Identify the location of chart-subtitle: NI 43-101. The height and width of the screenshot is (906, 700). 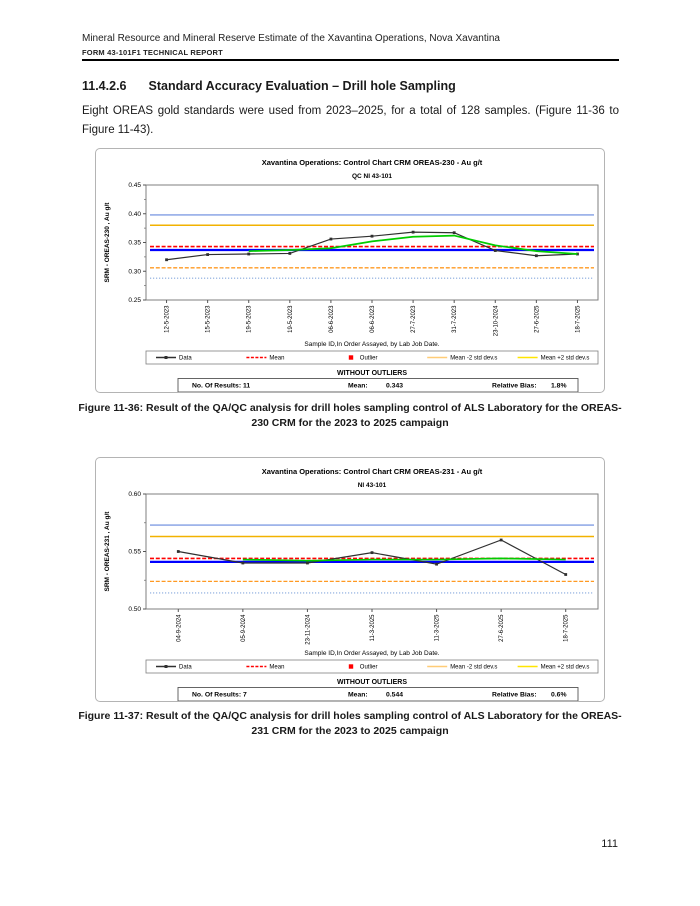
(372, 485).